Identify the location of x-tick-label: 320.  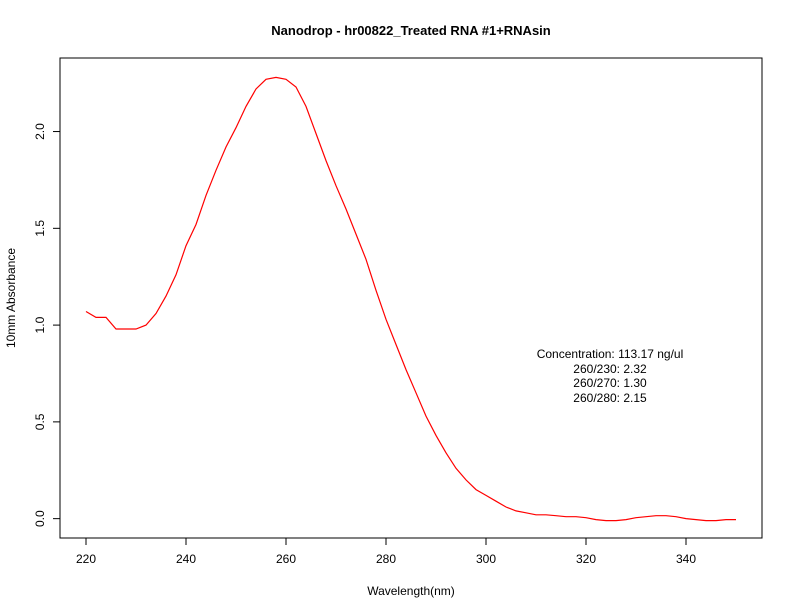
(586, 559).